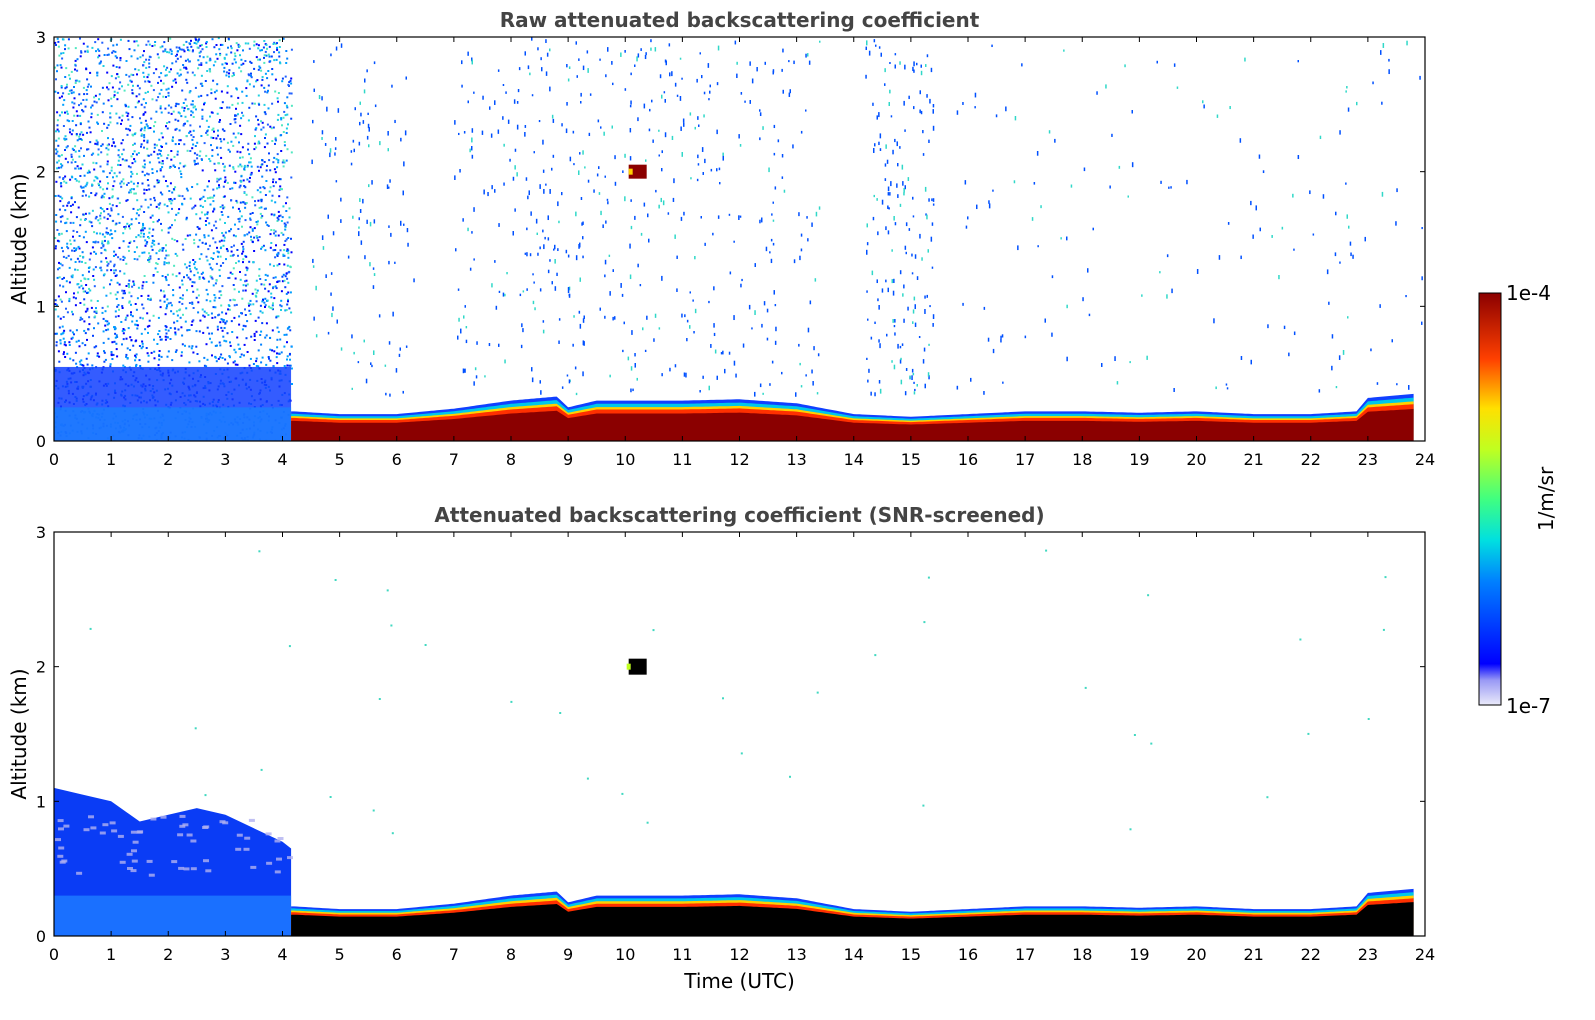 This screenshot has width=1595, height=1020. I want to click on x-tick-label: 1, so click(111, 954).